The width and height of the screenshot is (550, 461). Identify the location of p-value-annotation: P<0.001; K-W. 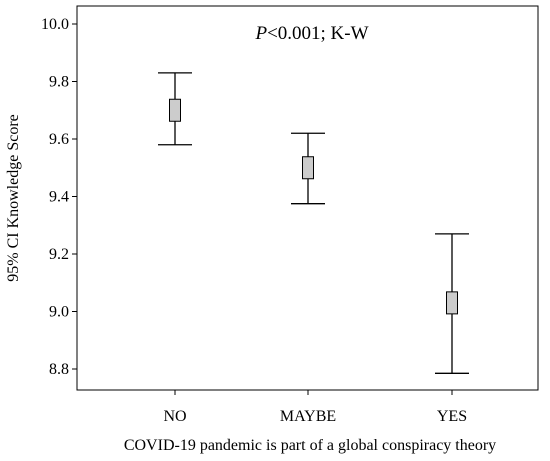
(311, 33).